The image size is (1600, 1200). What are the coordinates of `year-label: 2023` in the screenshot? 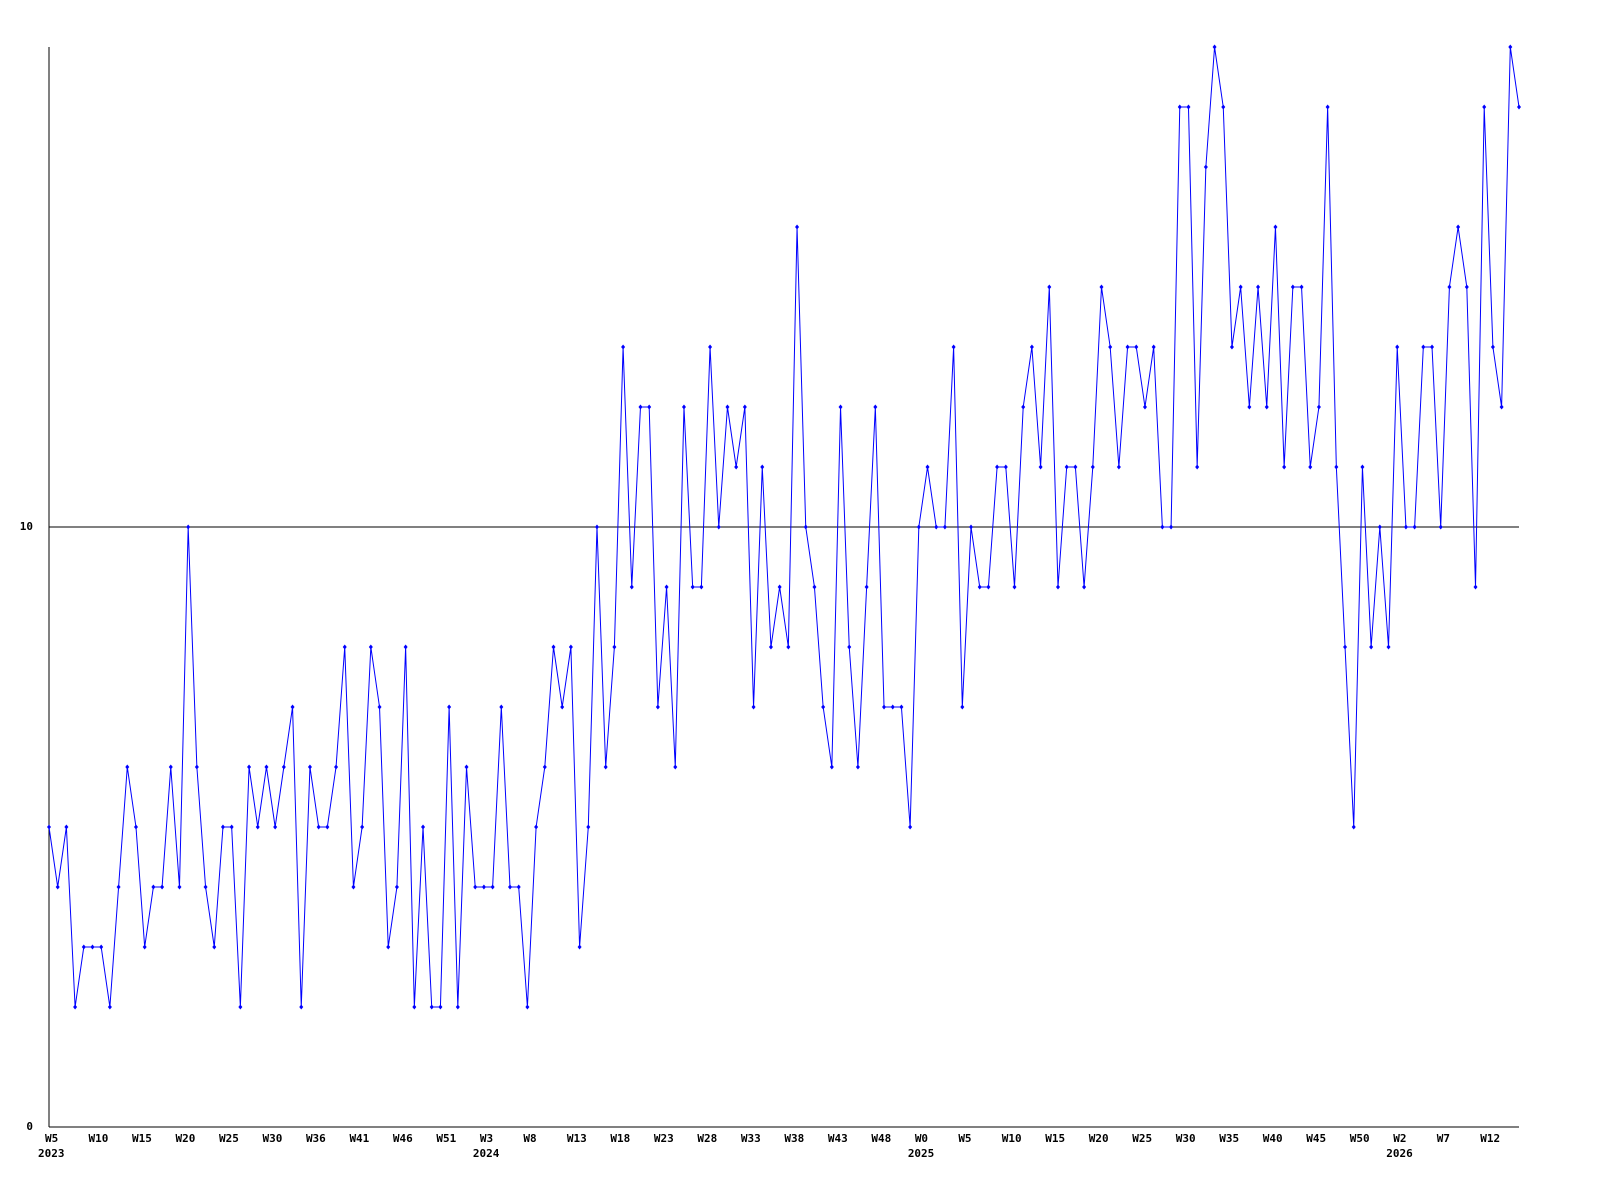 It's located at (51, 1153).